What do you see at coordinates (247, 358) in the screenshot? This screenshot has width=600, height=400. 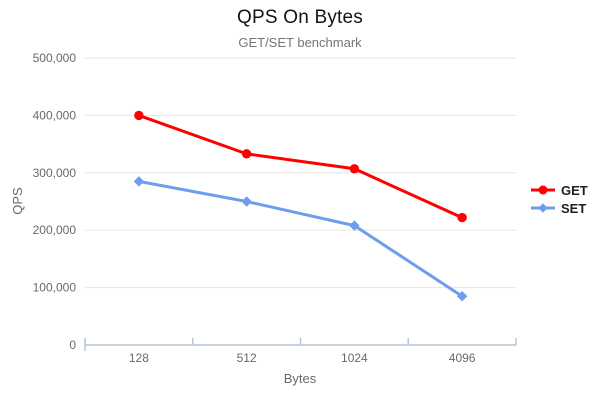 I see `x-category-label: 512` at bounding box center [247, 358].